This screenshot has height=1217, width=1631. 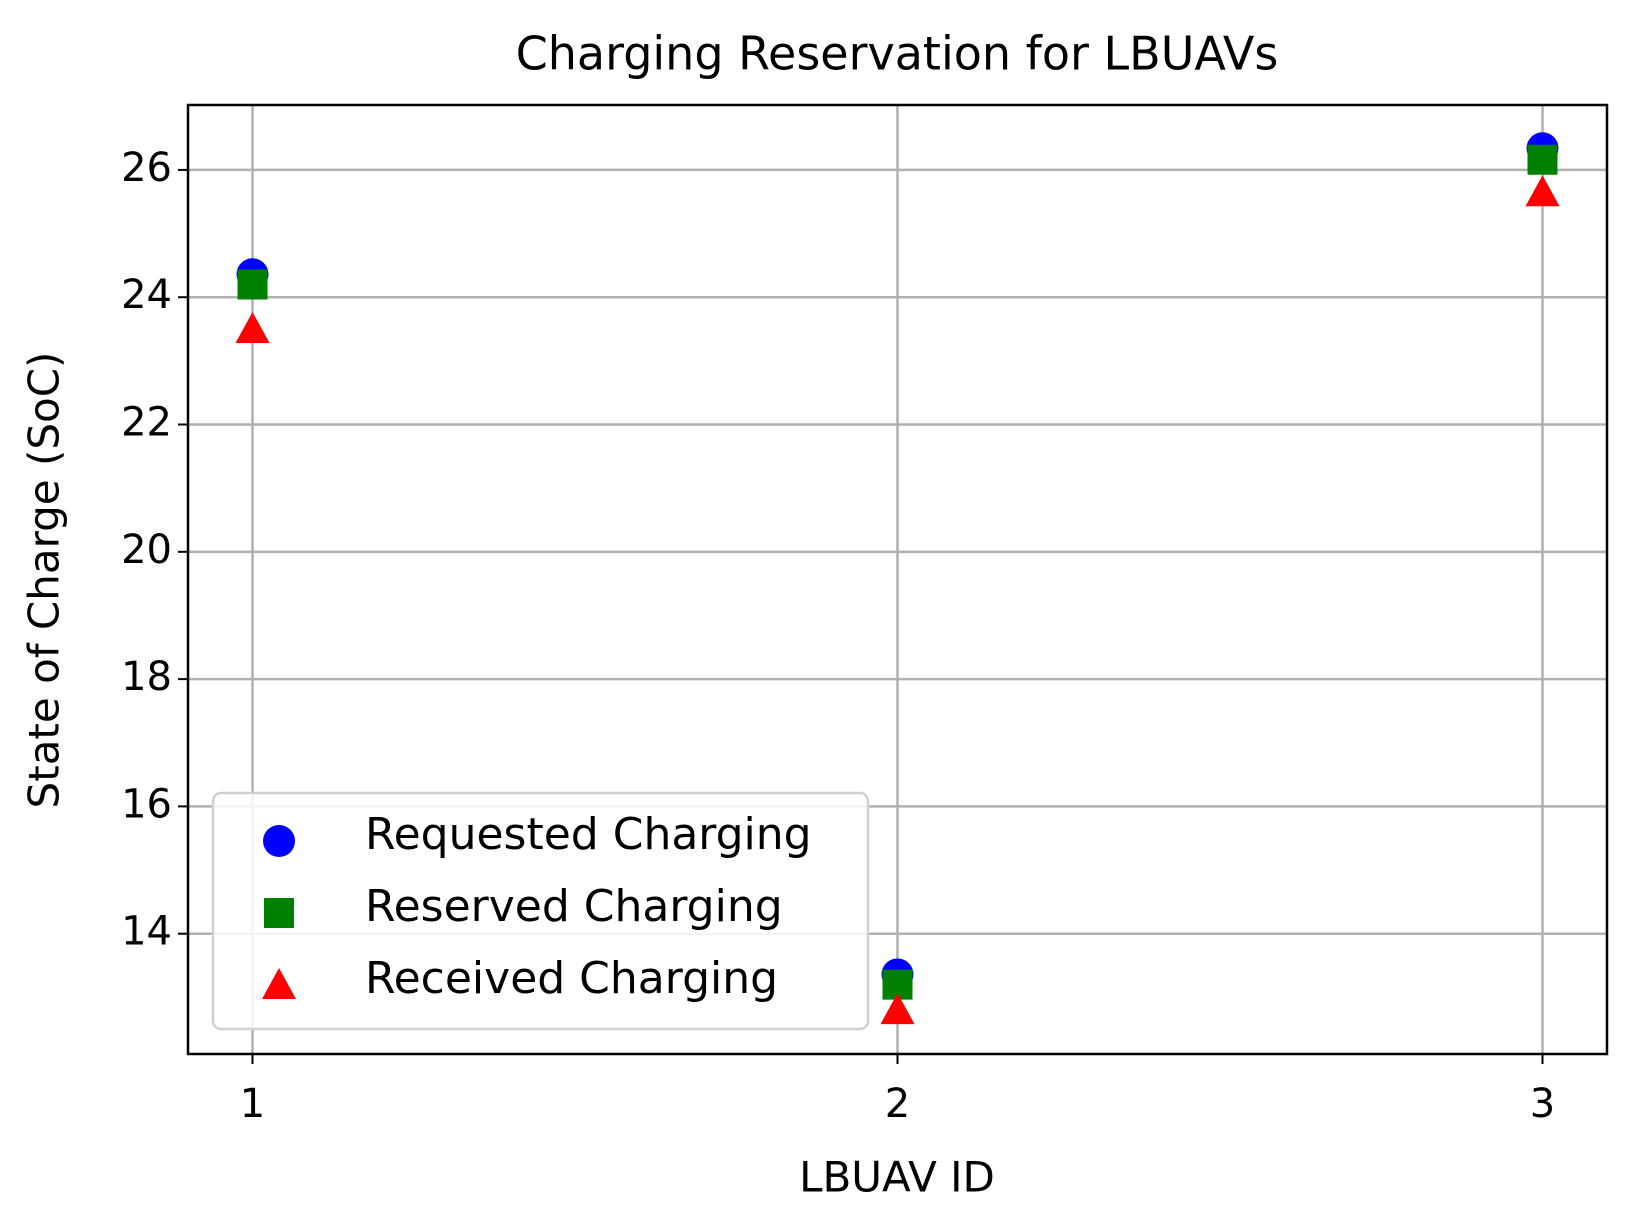 I want to click on y-tick-label: 16, so click(x=146, y=804).